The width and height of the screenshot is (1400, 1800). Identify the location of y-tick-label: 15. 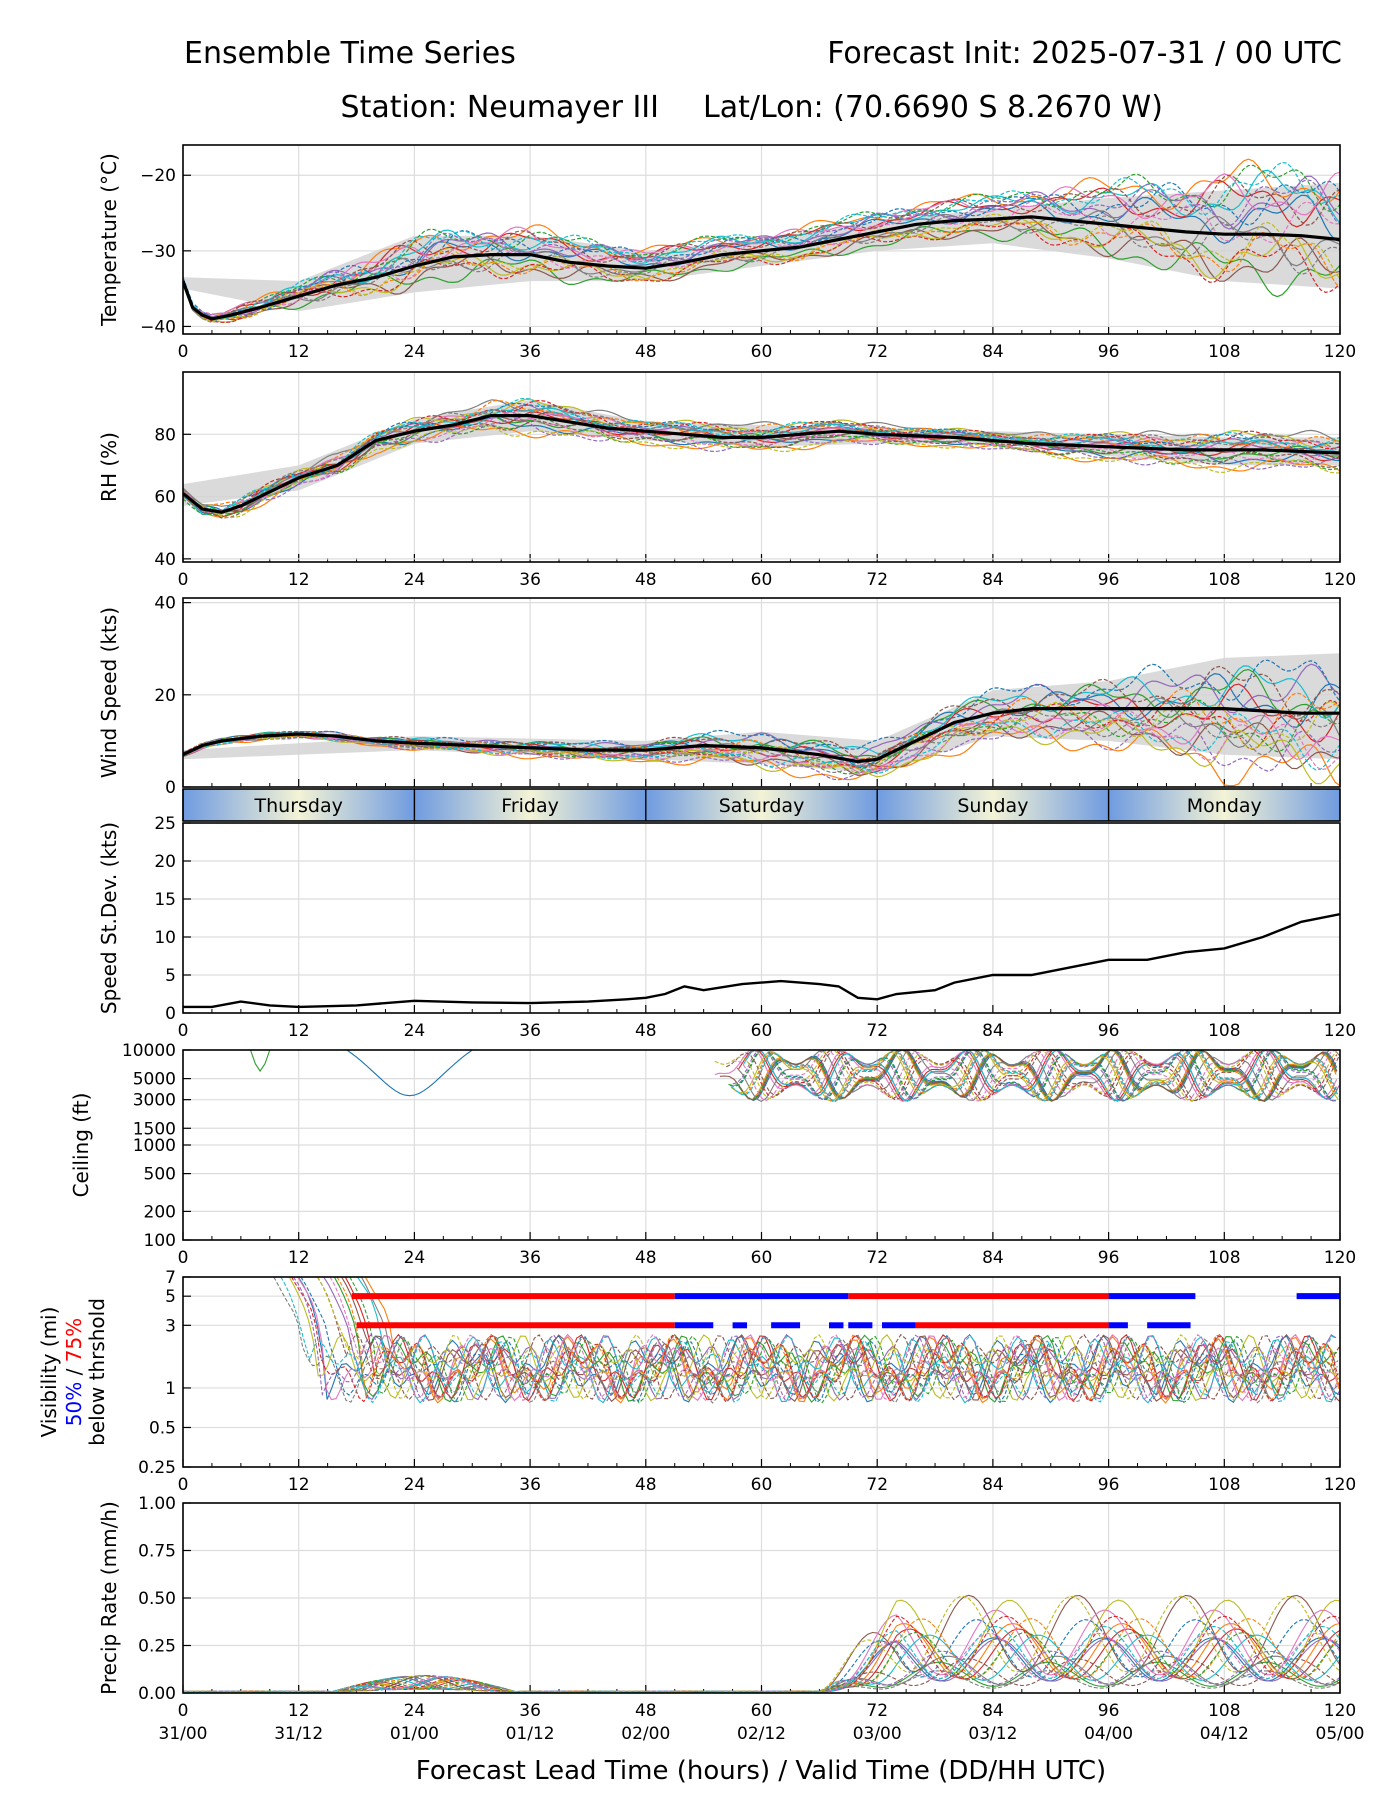
(165, 900).